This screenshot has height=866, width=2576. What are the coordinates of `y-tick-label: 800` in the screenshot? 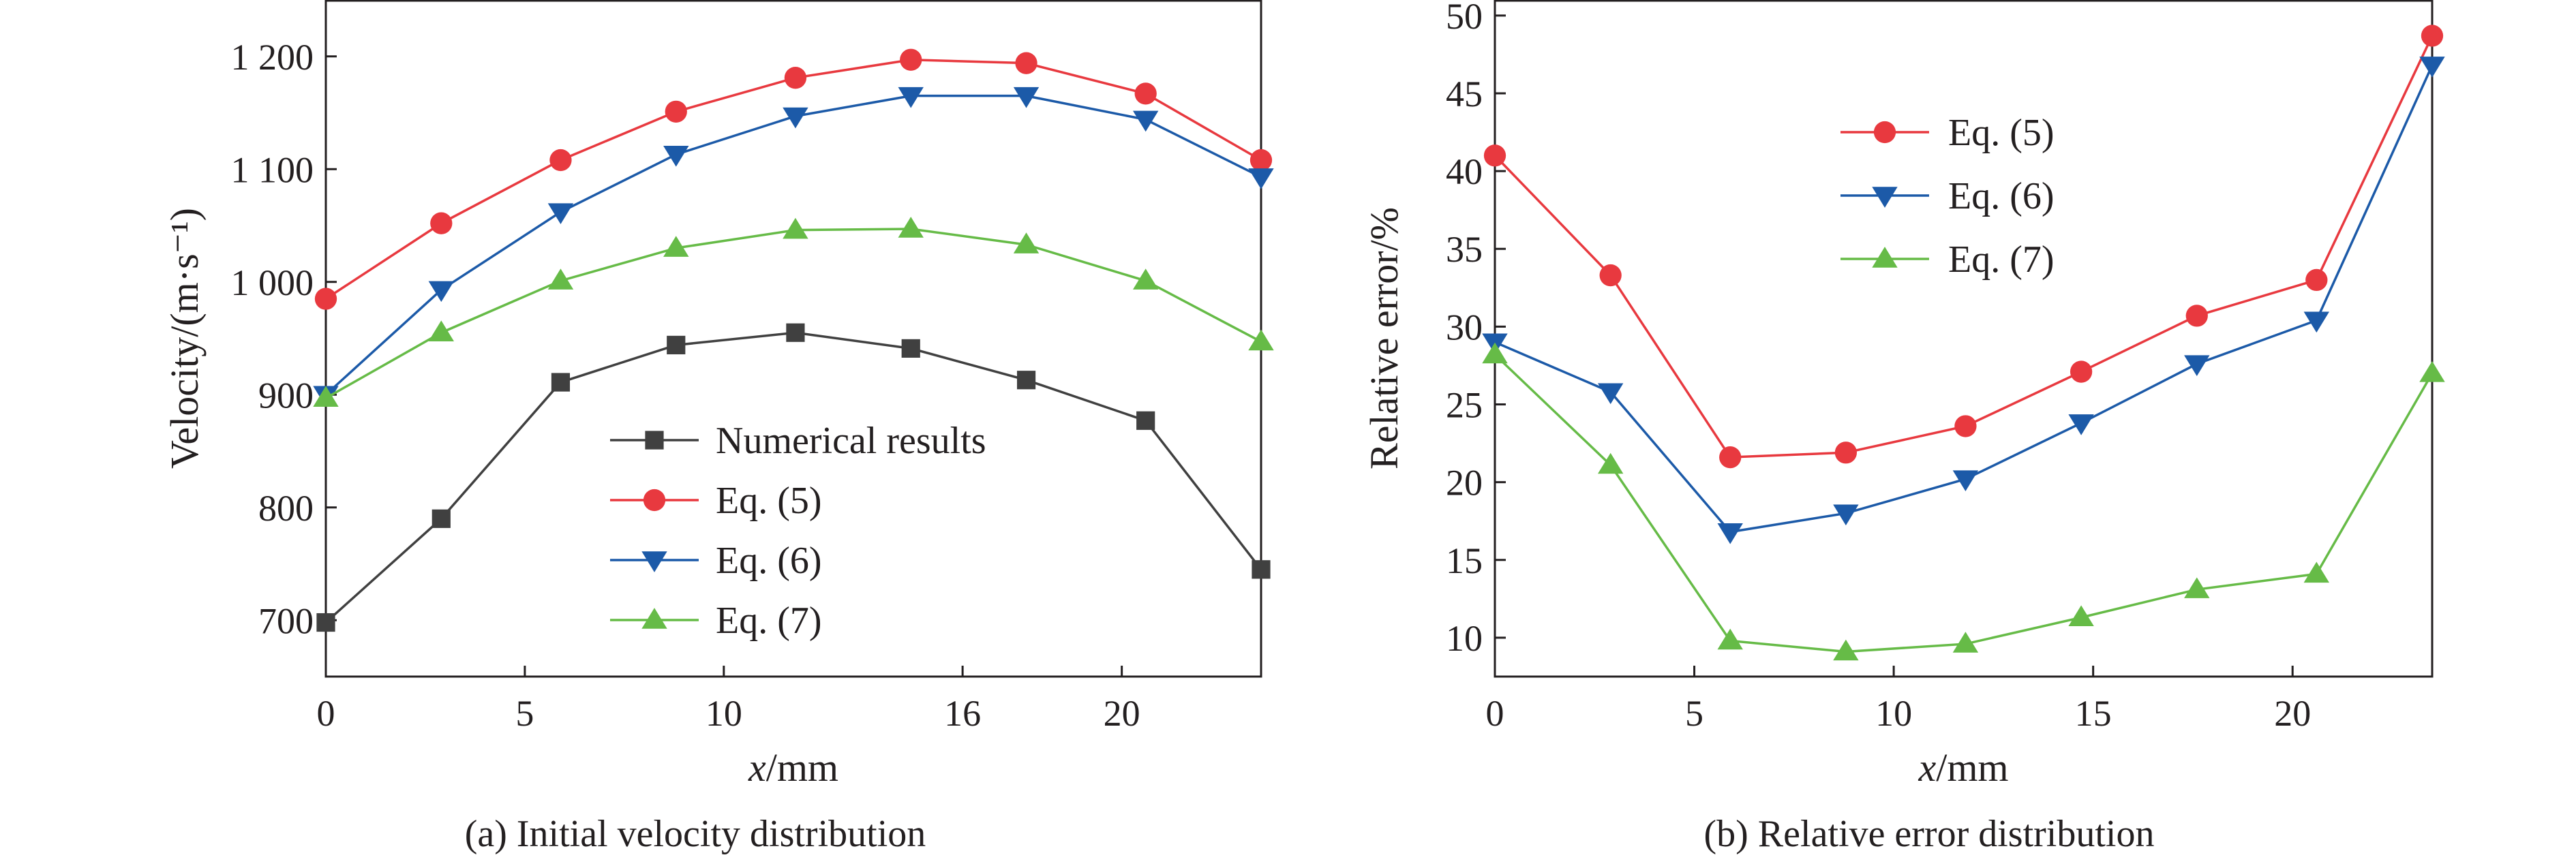 It's located at (286, 509).